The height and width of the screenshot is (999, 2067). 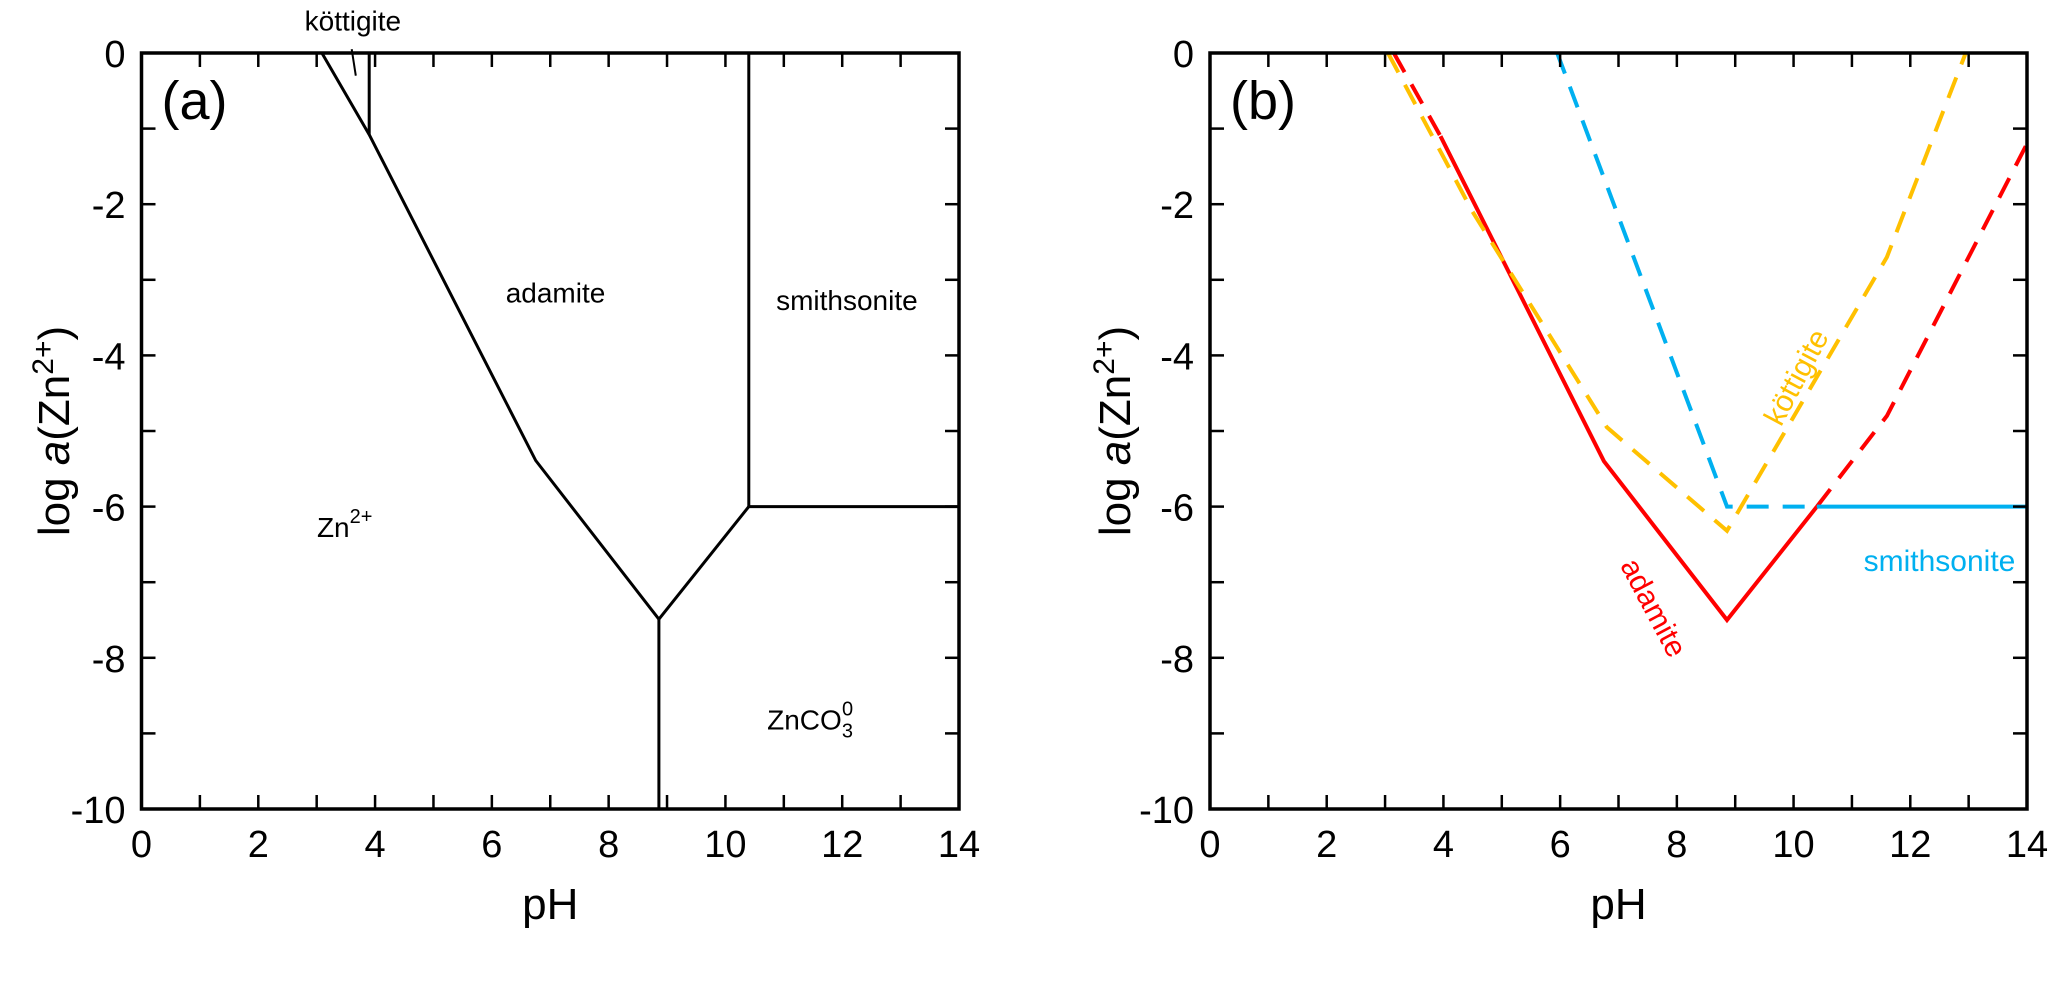 I want to click on region-label: ZnCO30, so click(x=810, y=721).